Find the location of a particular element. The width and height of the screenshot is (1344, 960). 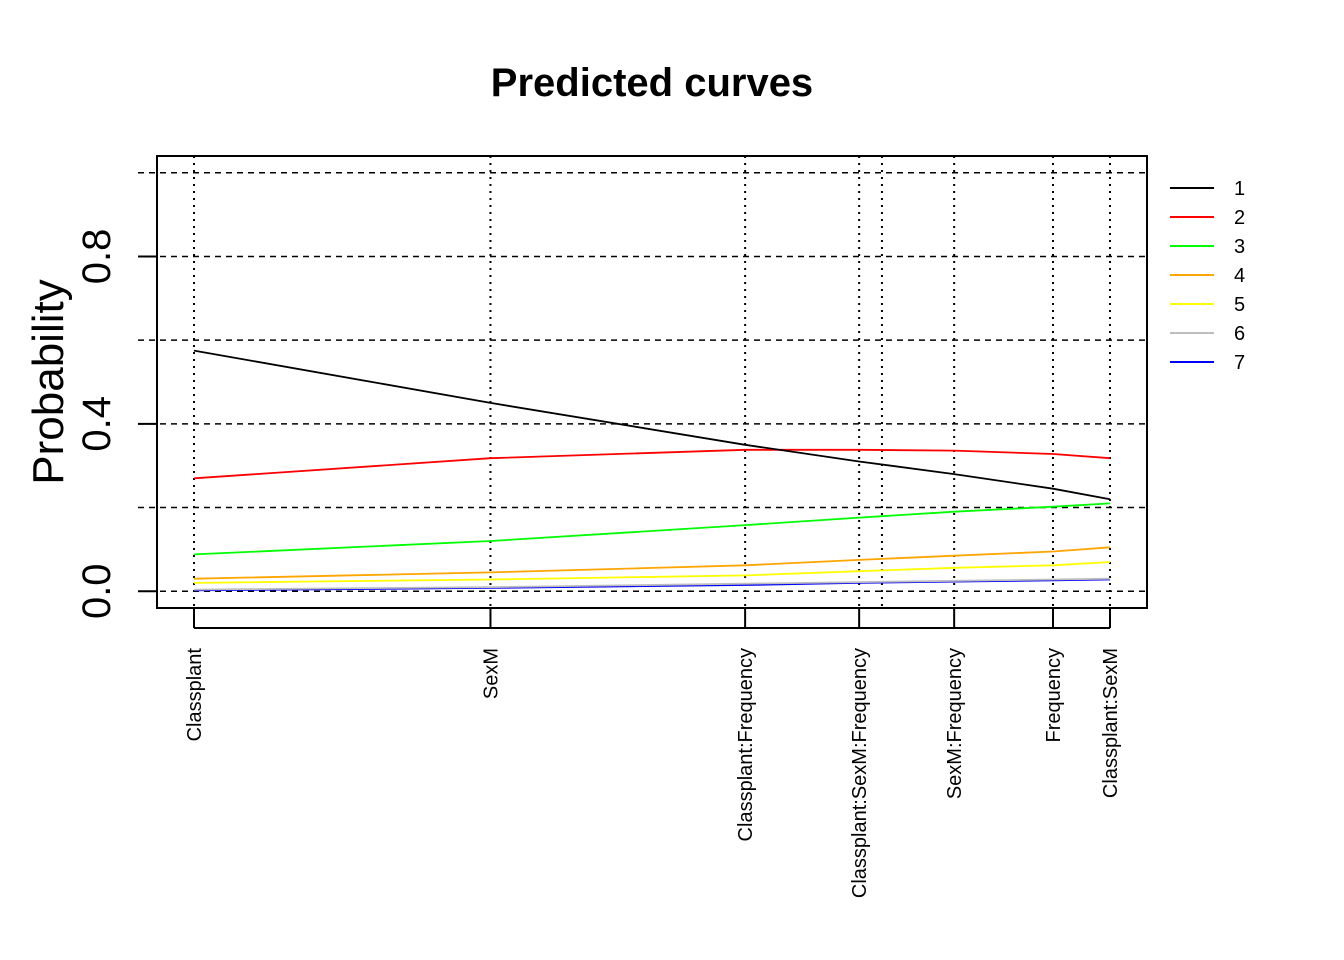

y-axis: 0.0 0.4 0.8 is located at coordinates (116, 424).